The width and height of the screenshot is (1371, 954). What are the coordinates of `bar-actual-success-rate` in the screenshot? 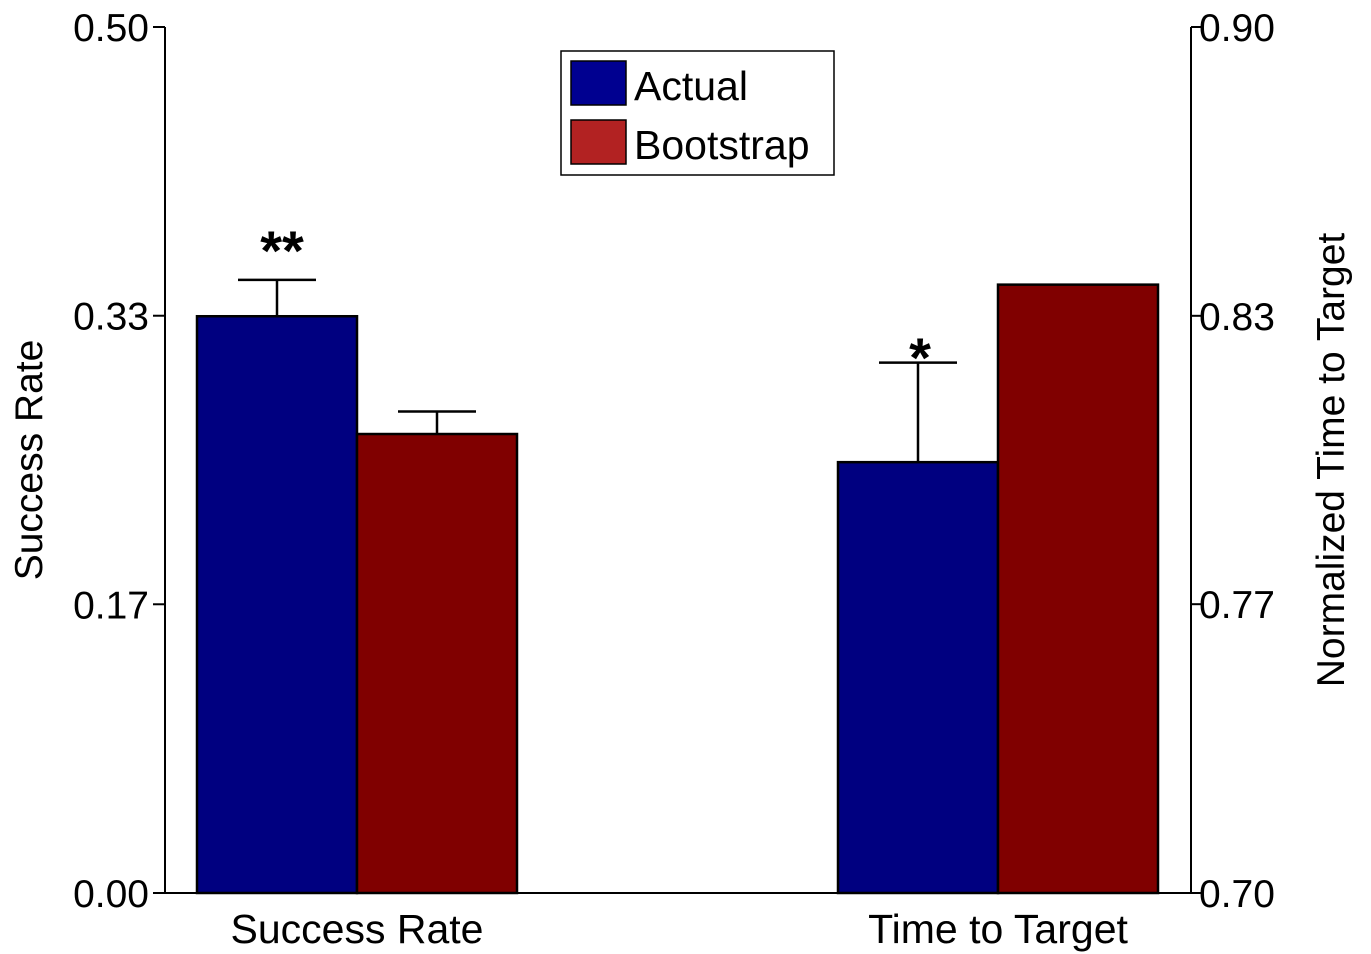 It's located at (277, 604).